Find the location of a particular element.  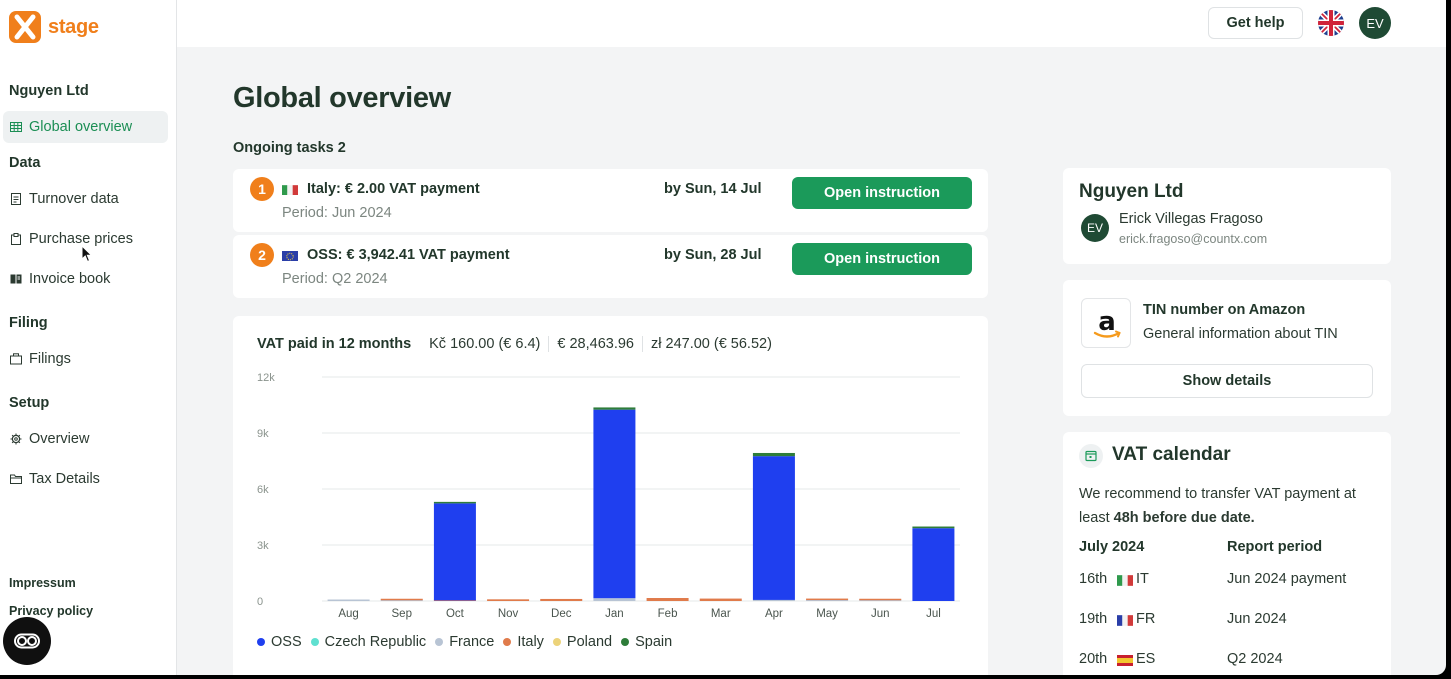

cookie-settings-button is located at coordinates (27, 641).